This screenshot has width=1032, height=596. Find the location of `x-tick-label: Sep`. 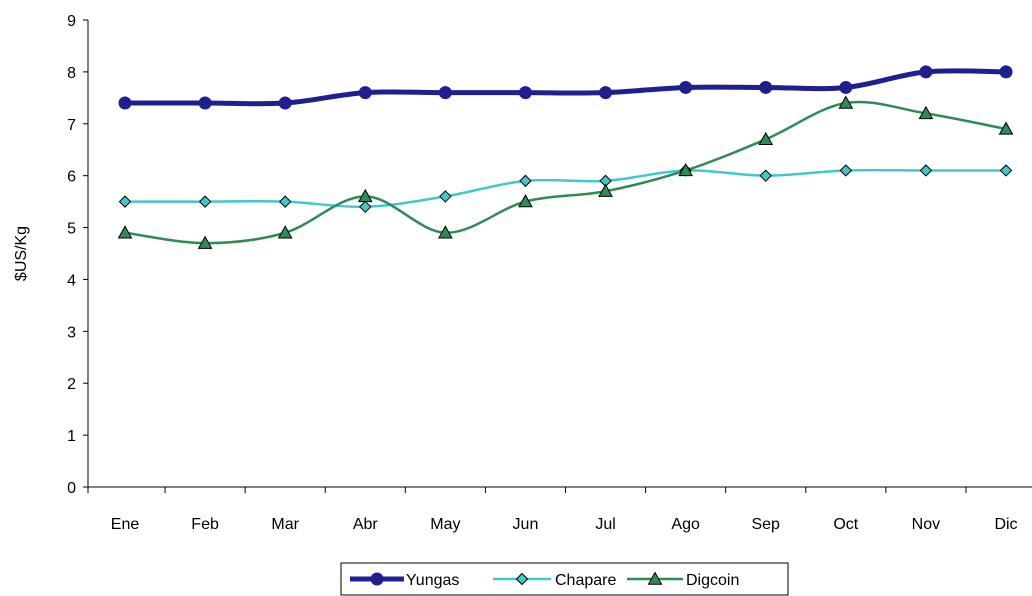

x-tick-label: Sep is located at coordinates (765, 524).